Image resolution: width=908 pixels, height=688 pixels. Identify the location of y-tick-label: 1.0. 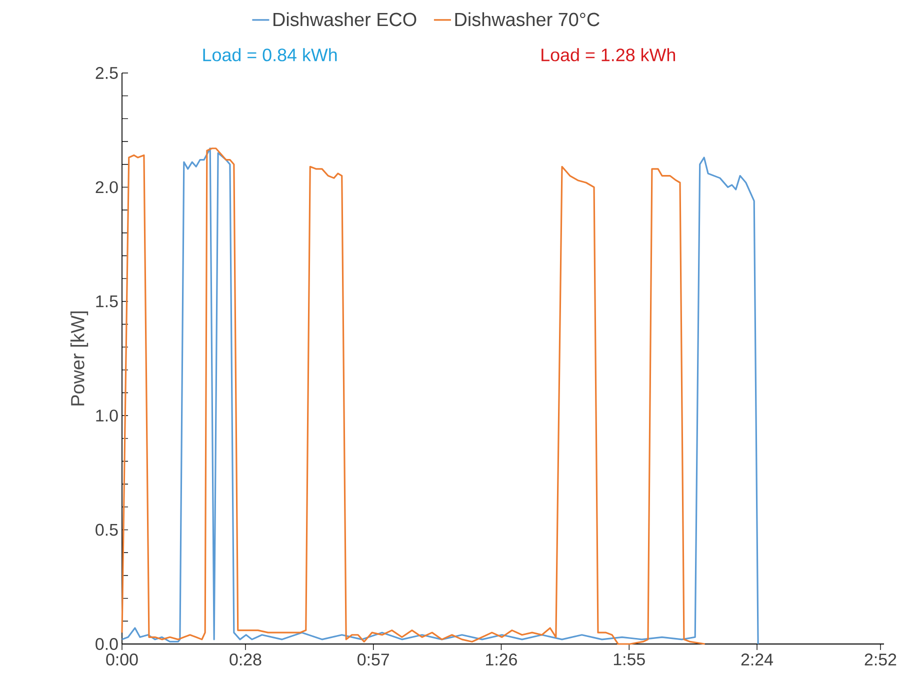
(107, 416).